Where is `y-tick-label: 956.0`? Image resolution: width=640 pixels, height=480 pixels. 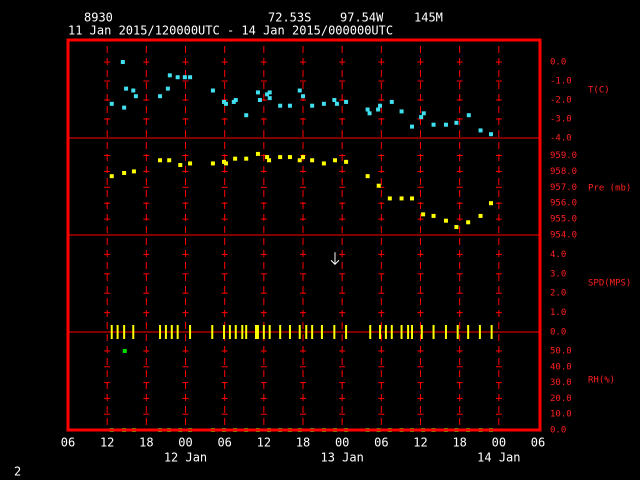 y-tick-label: 956.0 is located at coordinates (563, 204).